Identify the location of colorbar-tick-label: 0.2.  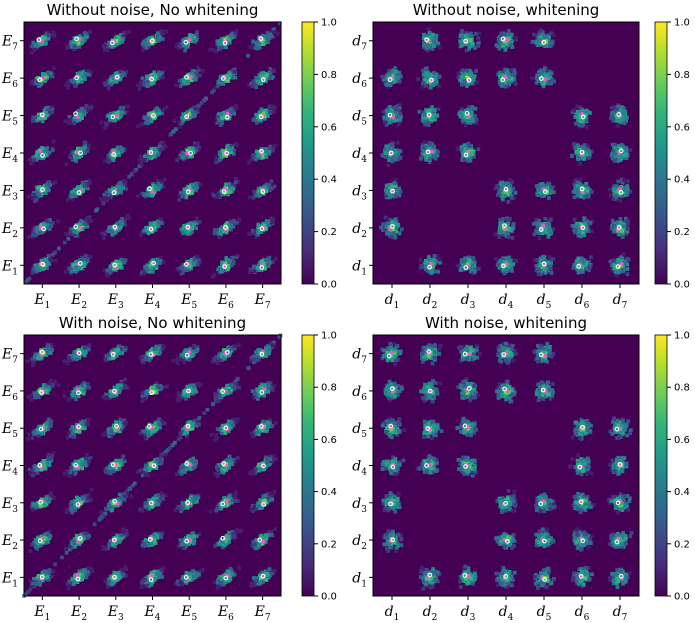
(329, 232).